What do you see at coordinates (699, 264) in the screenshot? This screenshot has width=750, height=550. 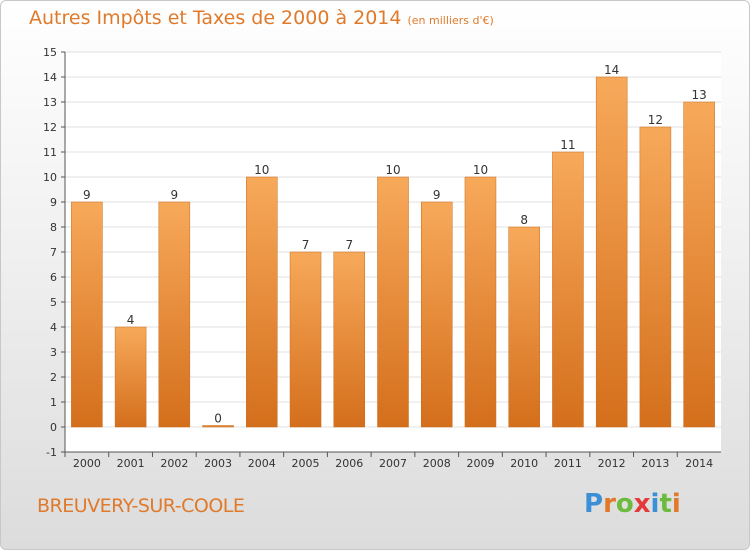 I see `bar-2014` at bounding box center [699, 264].